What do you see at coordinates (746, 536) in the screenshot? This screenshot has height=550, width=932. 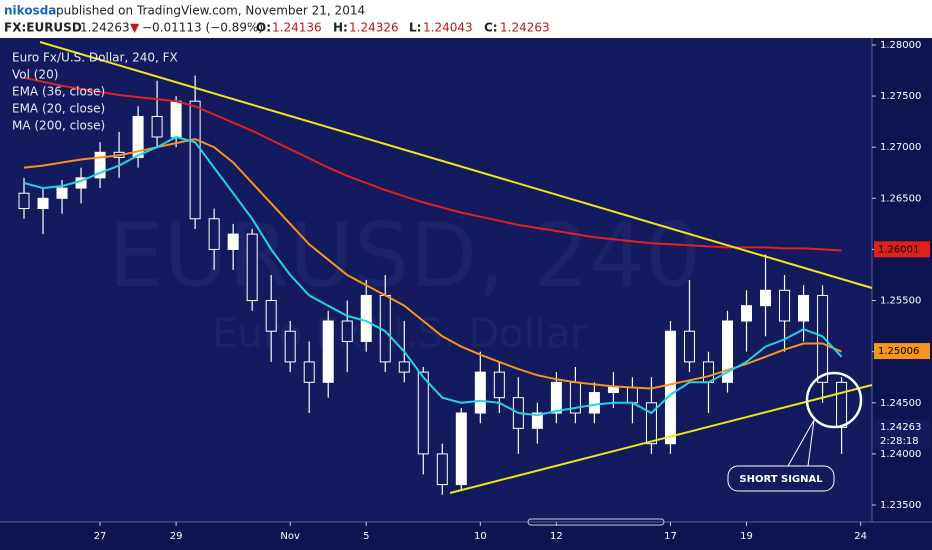 I see `x-tick-label: 19` at bounding box center [746, 536].